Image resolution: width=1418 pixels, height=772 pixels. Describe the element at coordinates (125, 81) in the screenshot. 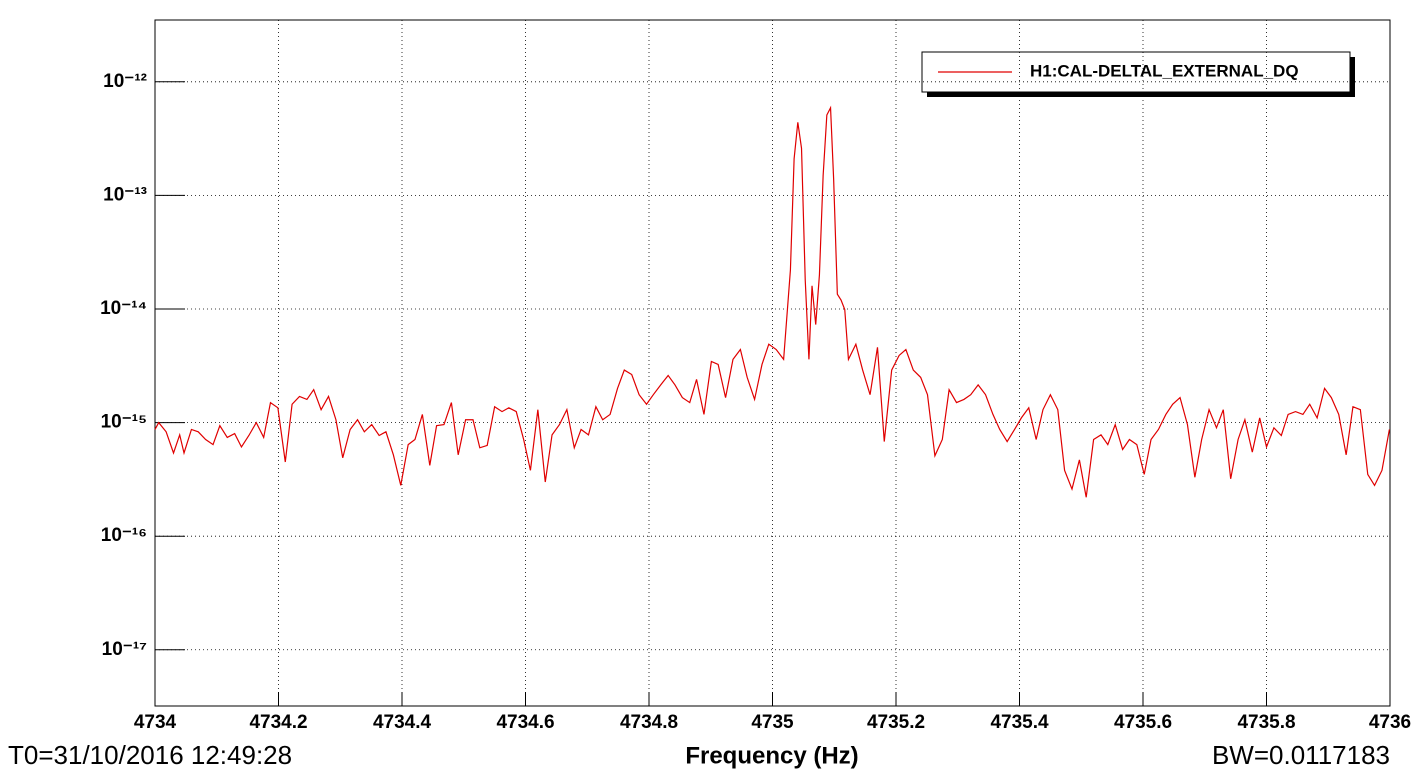

I see `y-tick-label: 10⁻¹²` at that location.